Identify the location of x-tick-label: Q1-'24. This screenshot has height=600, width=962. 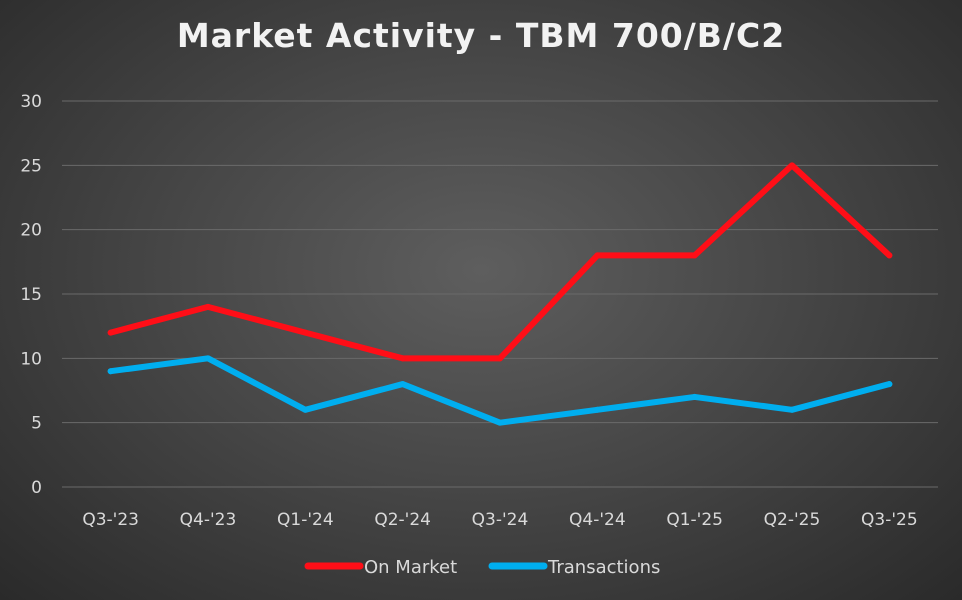
(305, 520).